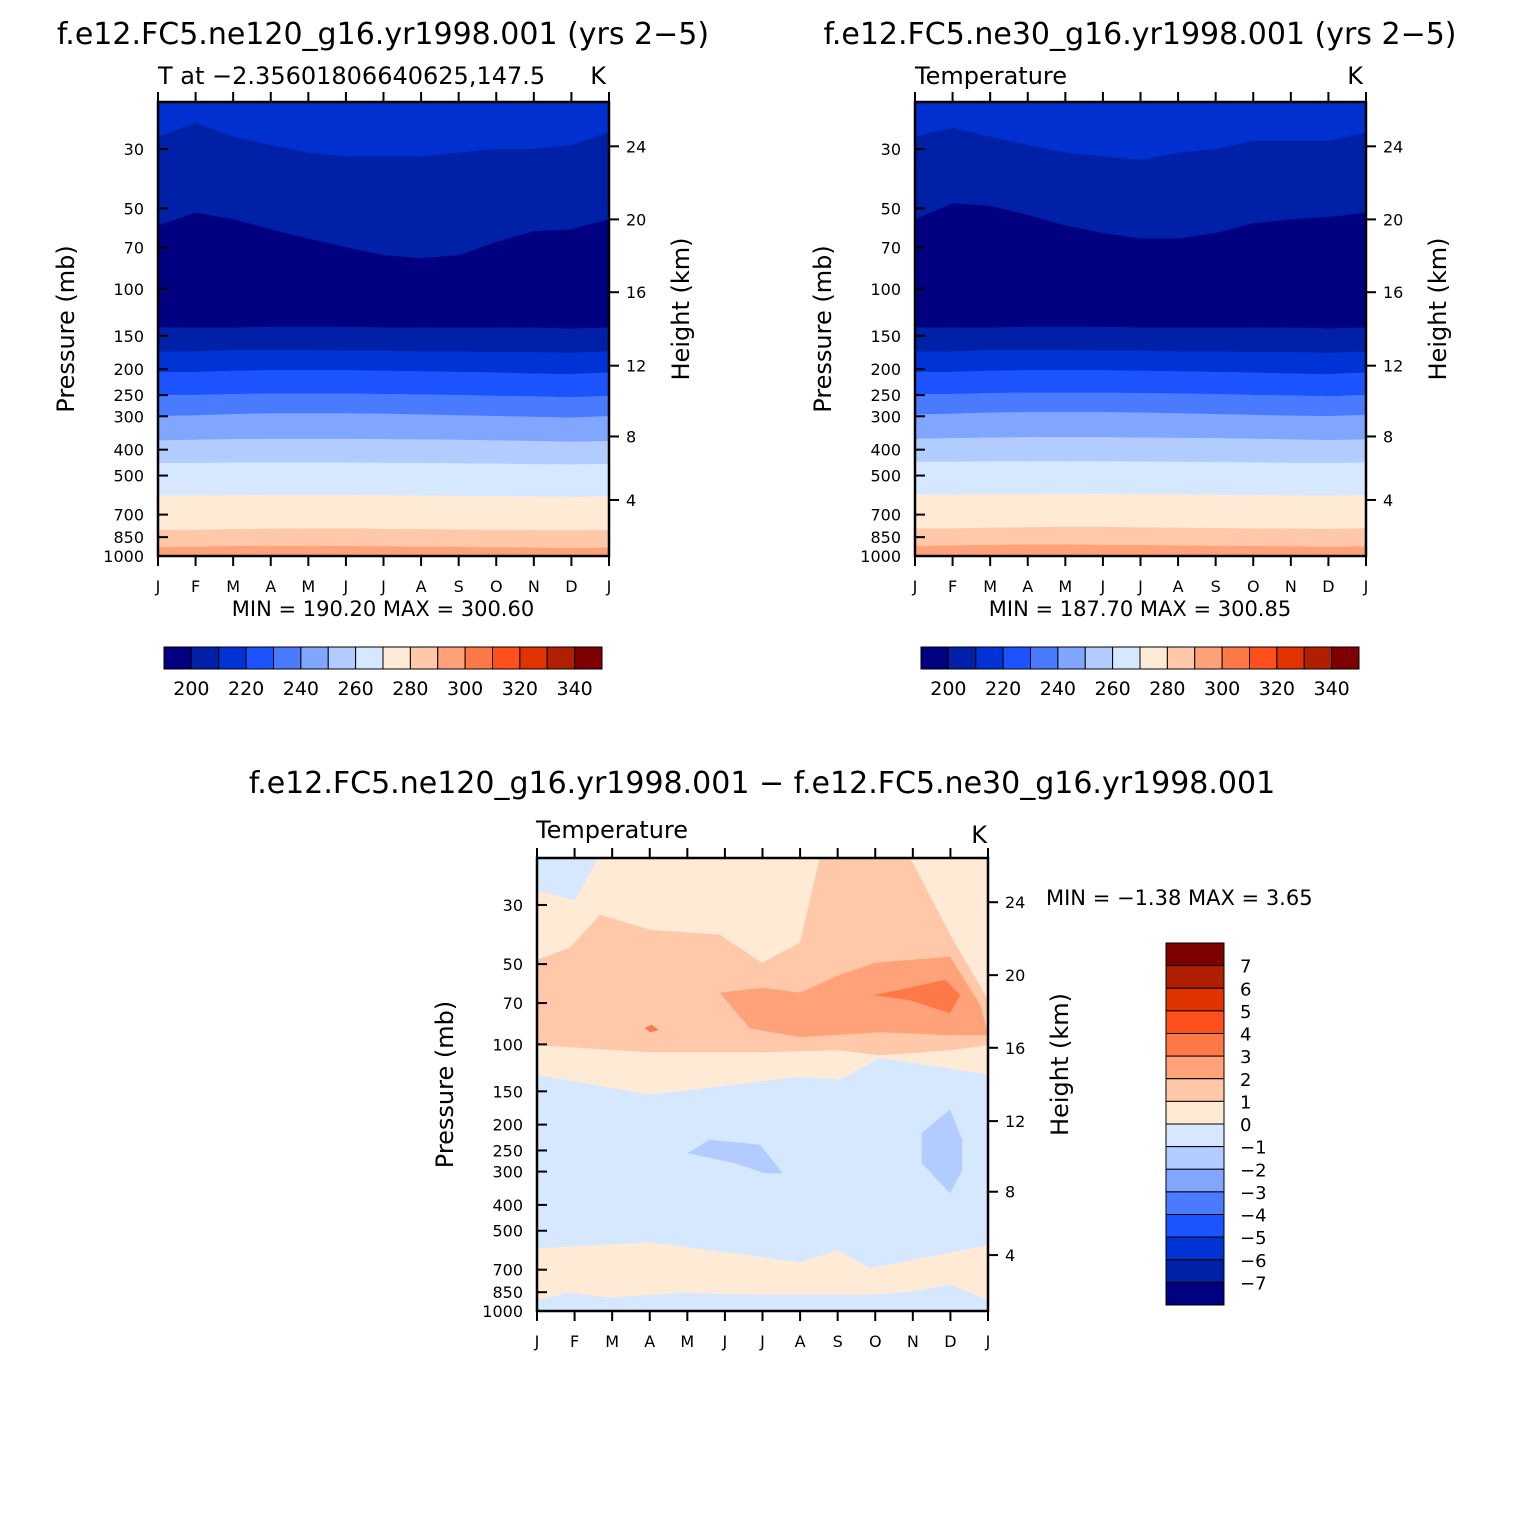  I want to click on colorbar-tick-label: 5, so click(1245, 1012).